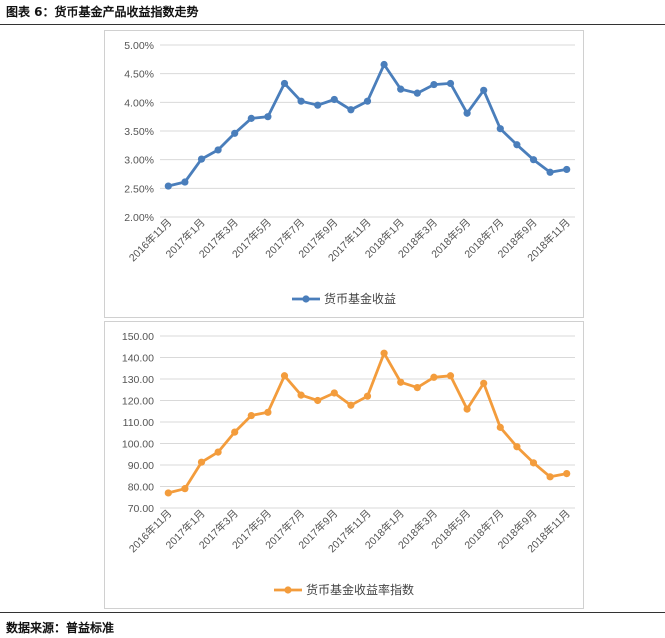  Describe the element at coordinates (139, 218) in the screenshot. I see `y-tick-label: 2.00%` at that location.